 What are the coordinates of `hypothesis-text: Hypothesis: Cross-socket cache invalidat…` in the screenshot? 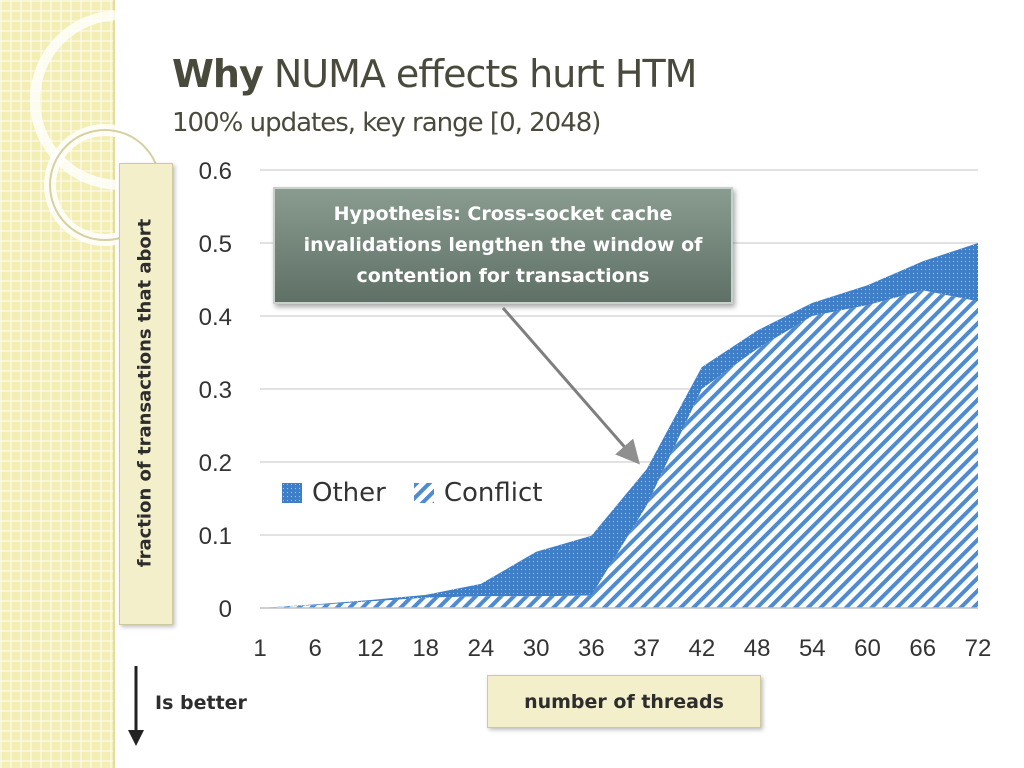 It's located at (503, 245).